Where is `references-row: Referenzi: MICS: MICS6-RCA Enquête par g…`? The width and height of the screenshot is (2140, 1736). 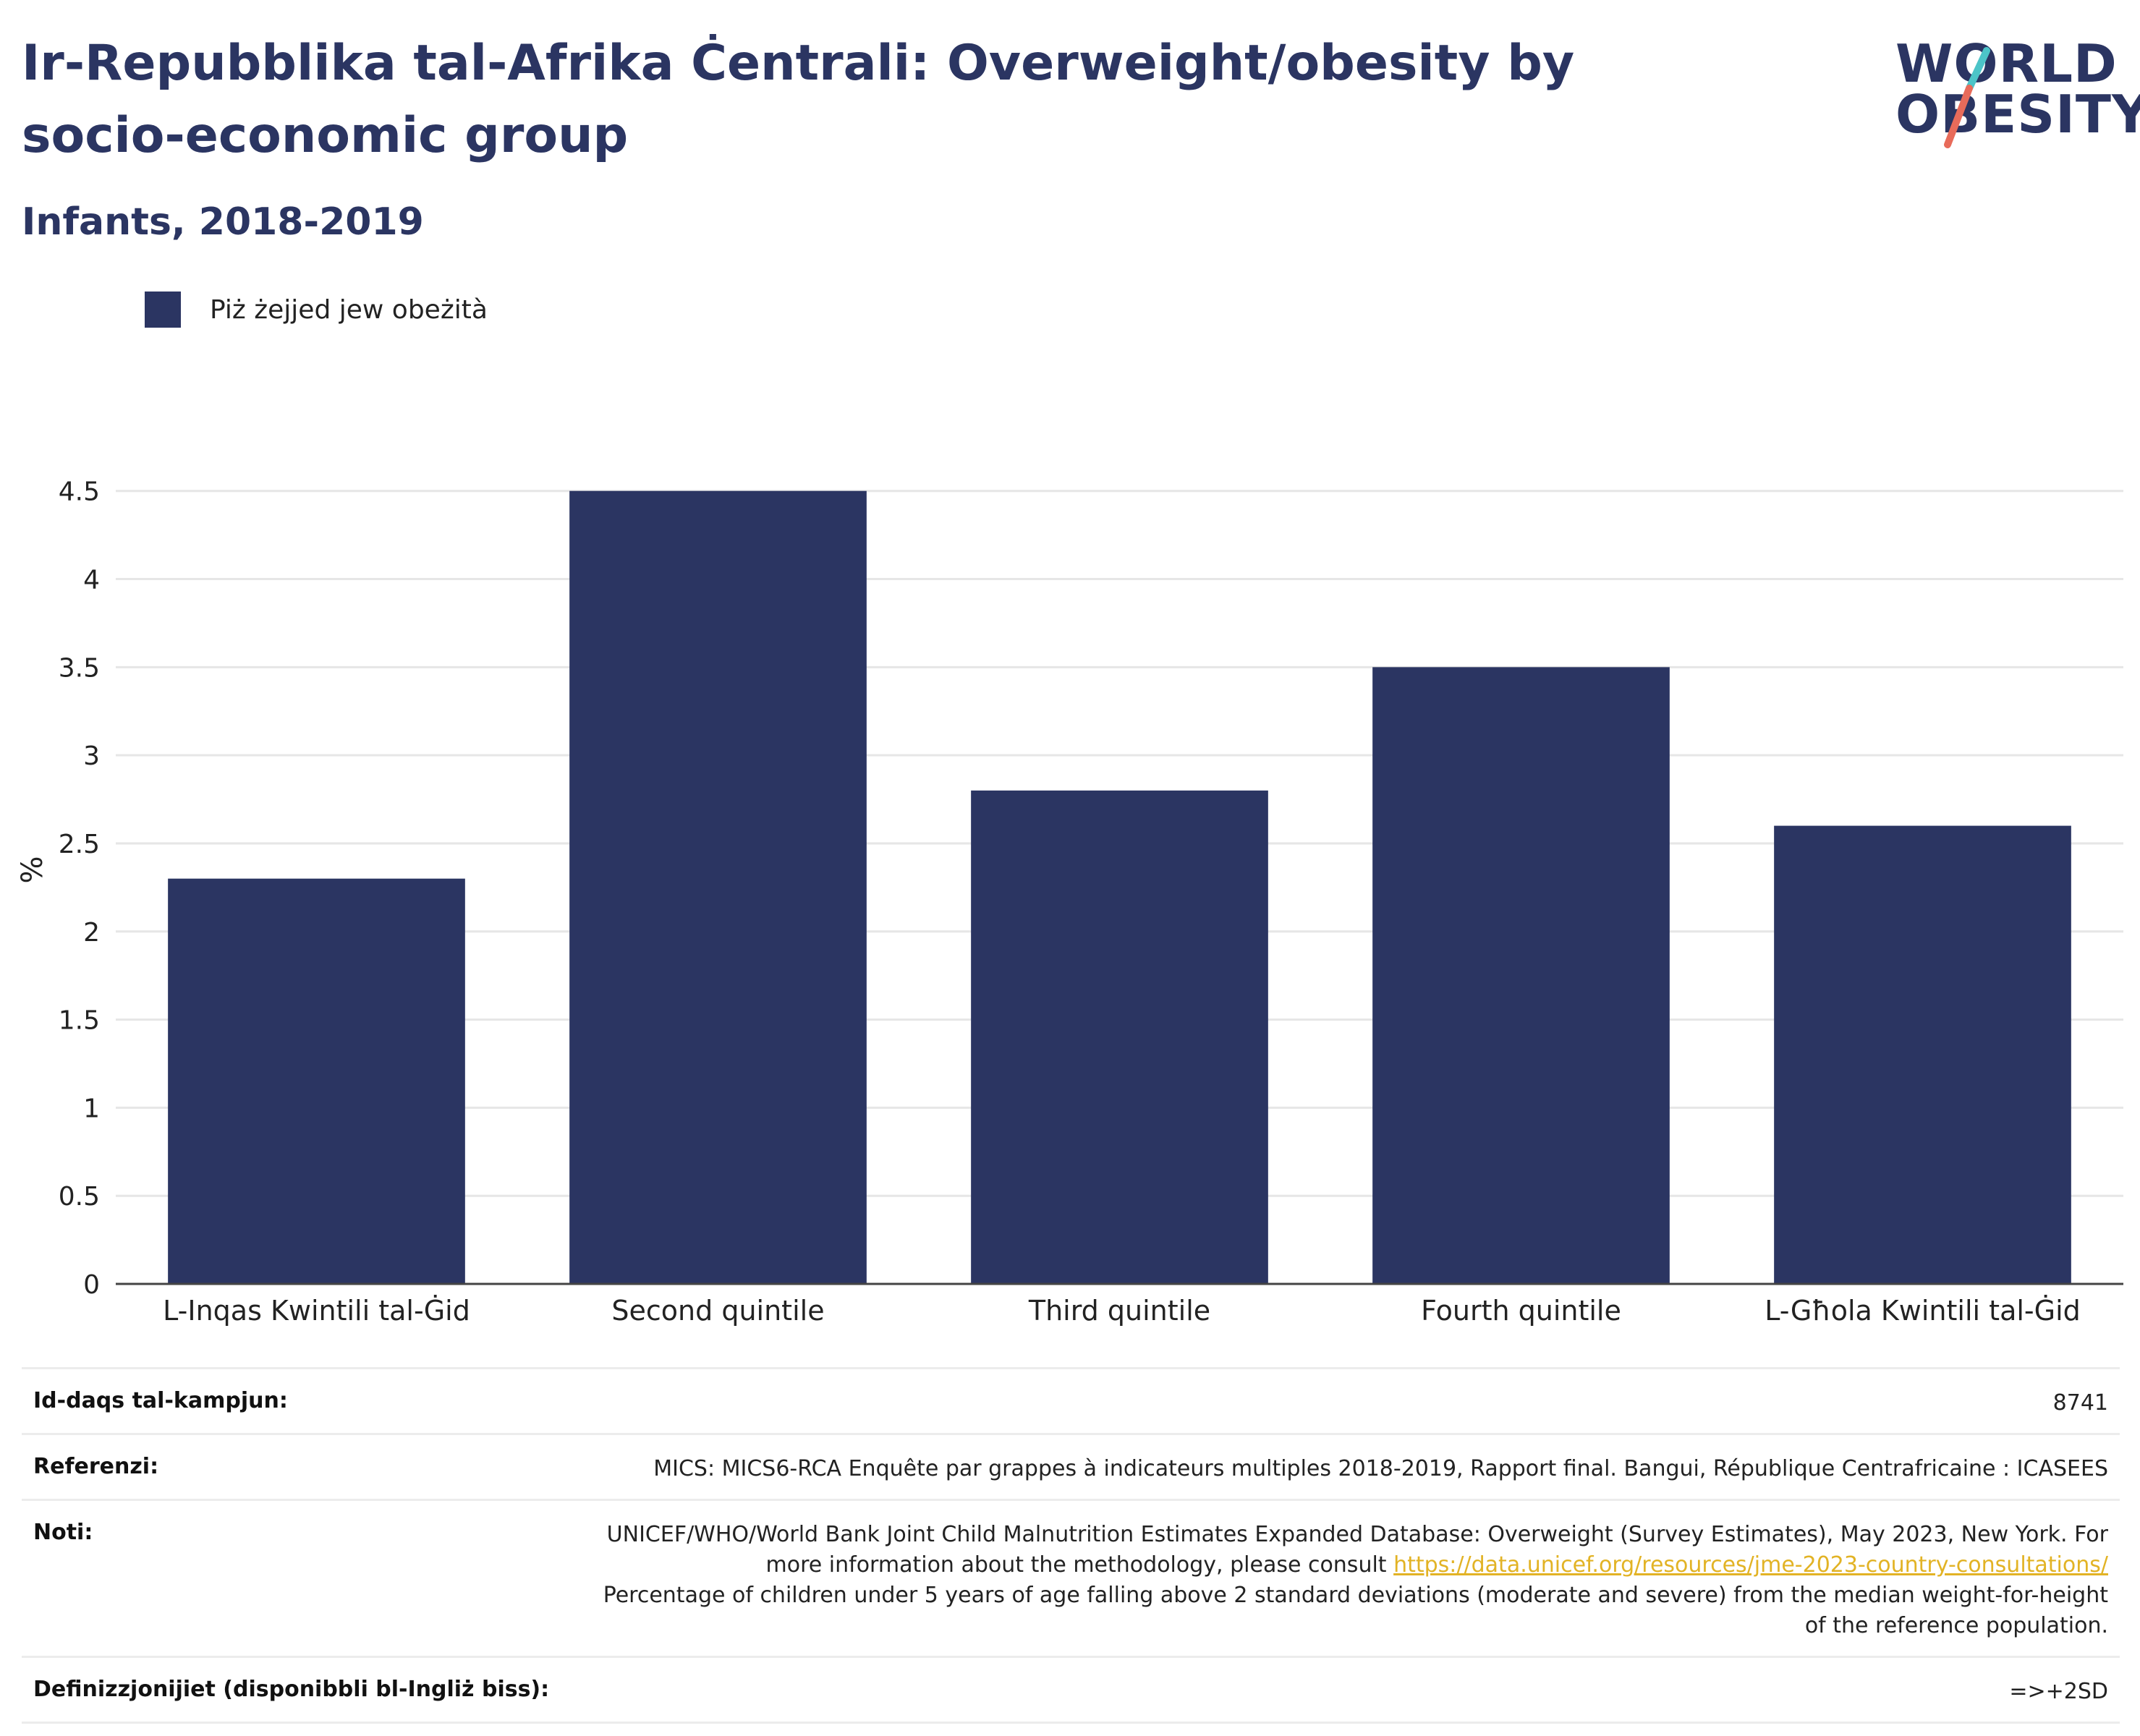
references-row: Referenzi: MICS: MICS6-RCA Enquête par g… is located at coordinates (1071, 1466).